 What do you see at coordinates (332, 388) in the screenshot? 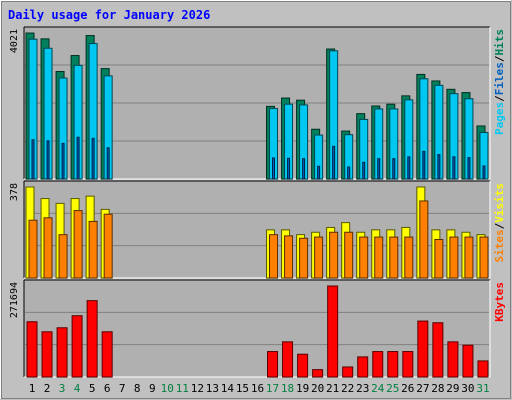
I see `x-tick-day-21: 21` at bounding box center [332, 388].